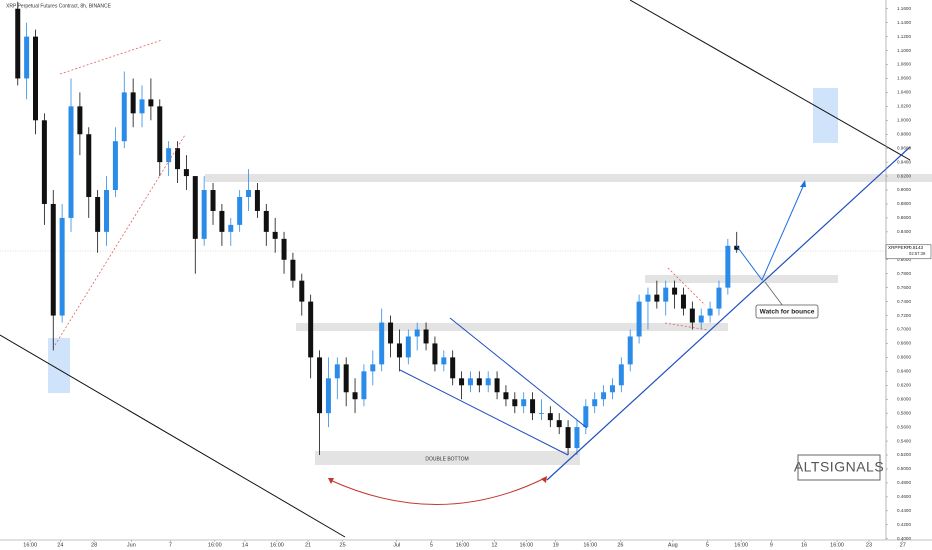  I want to click on y-tick-label: 0.6600, so click(904, 357).